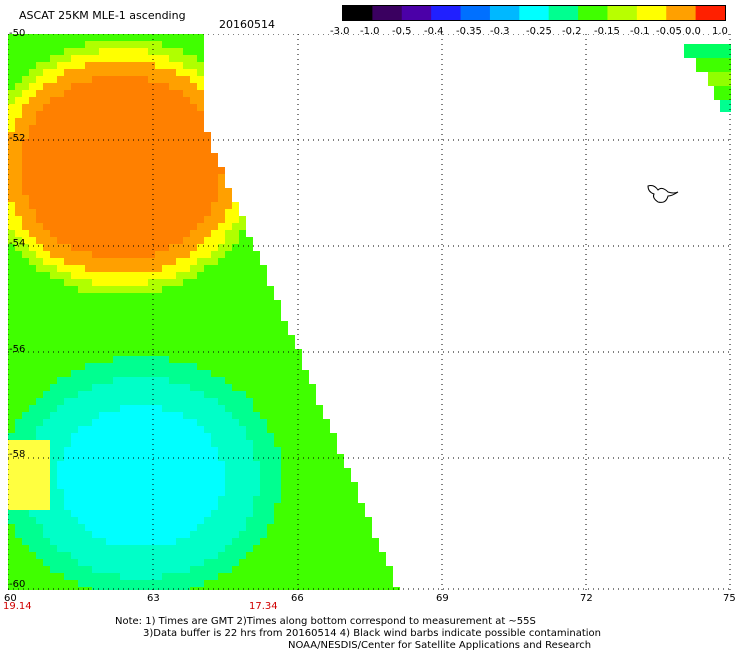 The image size is (740, 652). Describe the element at coordinates (622, 13) in the screenshot. I see `colorbar-swatch` at that location.